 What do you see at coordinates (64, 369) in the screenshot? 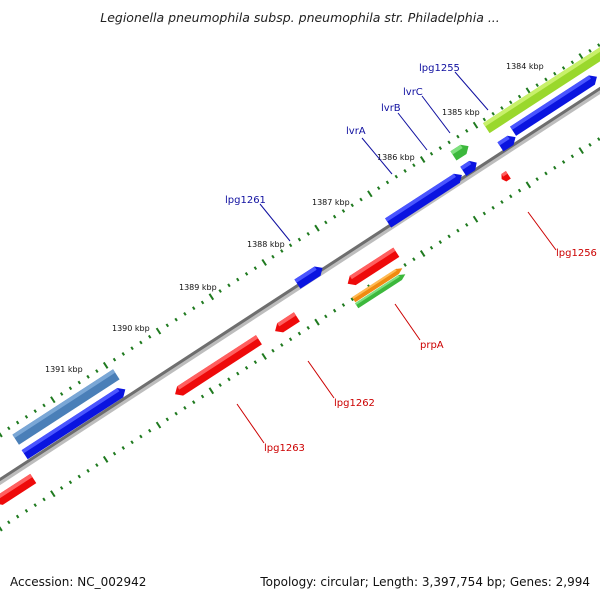
I see `kbp-label-1391: 1391 kbp` at bounding box center [64, 369].